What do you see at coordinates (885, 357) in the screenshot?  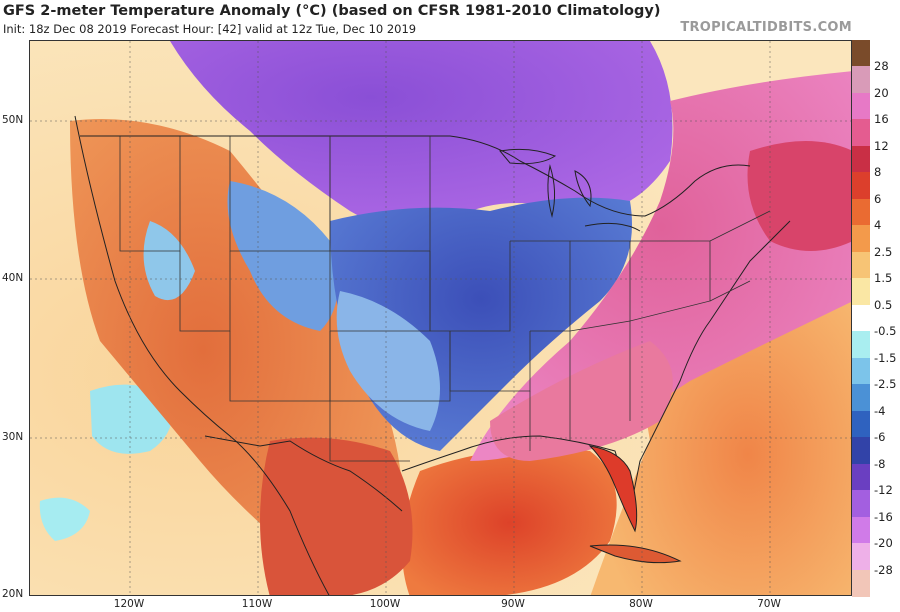 I see `colorbar-label: -1.5` at bounding box center [885, 357].